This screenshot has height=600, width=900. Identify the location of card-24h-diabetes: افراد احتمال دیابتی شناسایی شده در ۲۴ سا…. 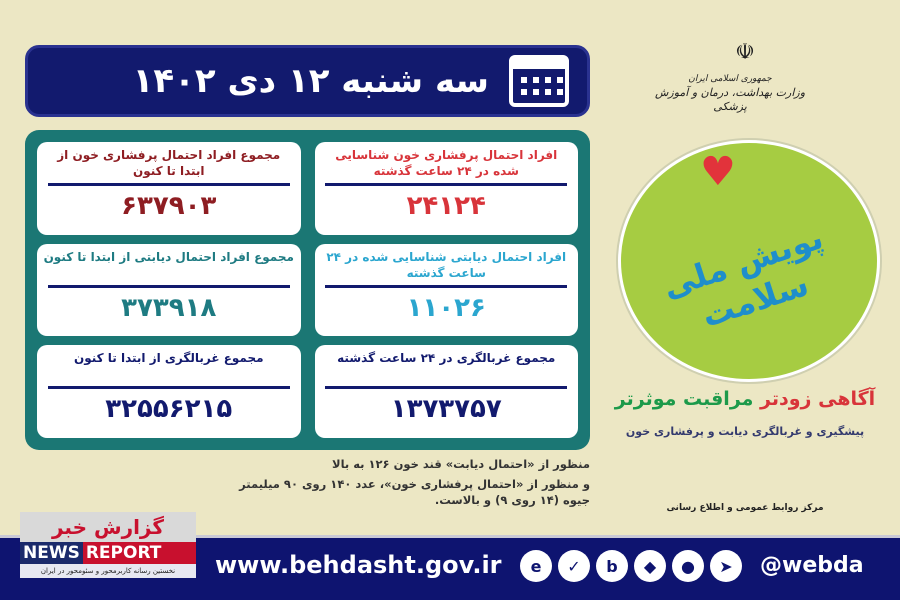
(446, 290).